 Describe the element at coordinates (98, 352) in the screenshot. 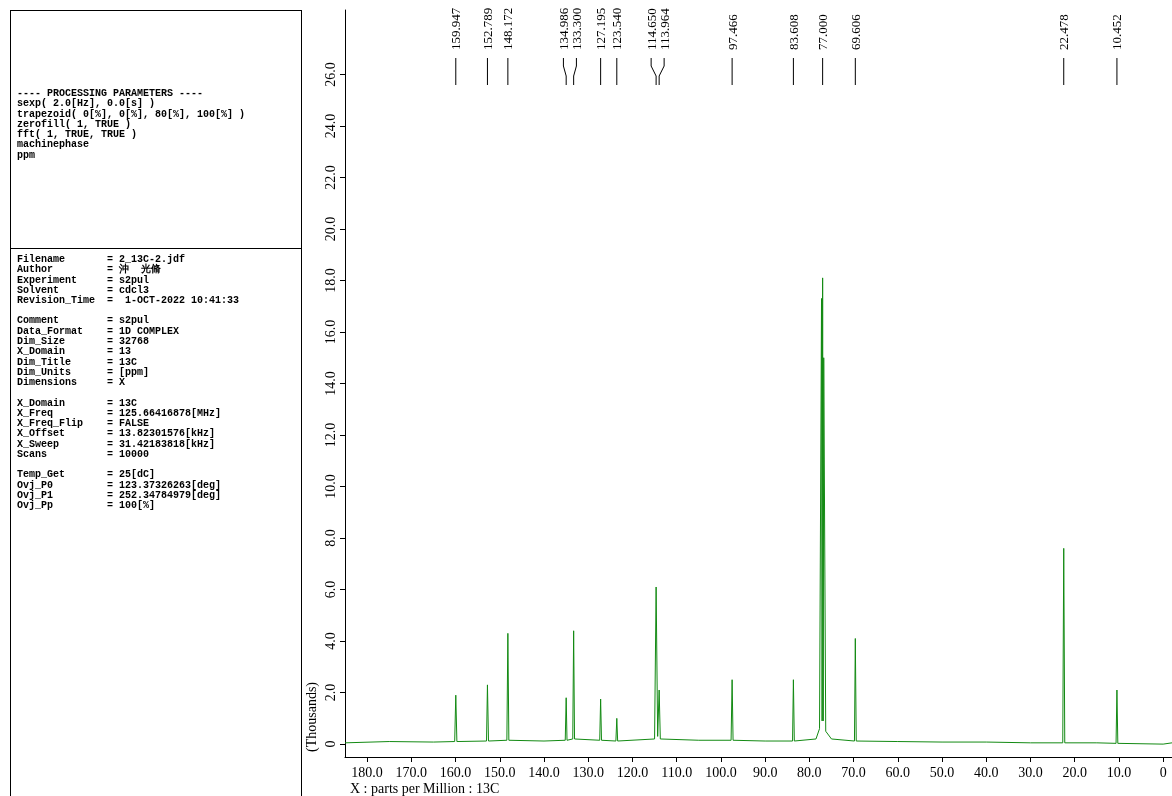

I see `text: Comment = s2pul Data_Format = 1D COMPLEX Dim_Size = 32768 X_Domain = 13 Dim_Title = 13C Dim_Units = [ppm] Dimensions = X` at that location.